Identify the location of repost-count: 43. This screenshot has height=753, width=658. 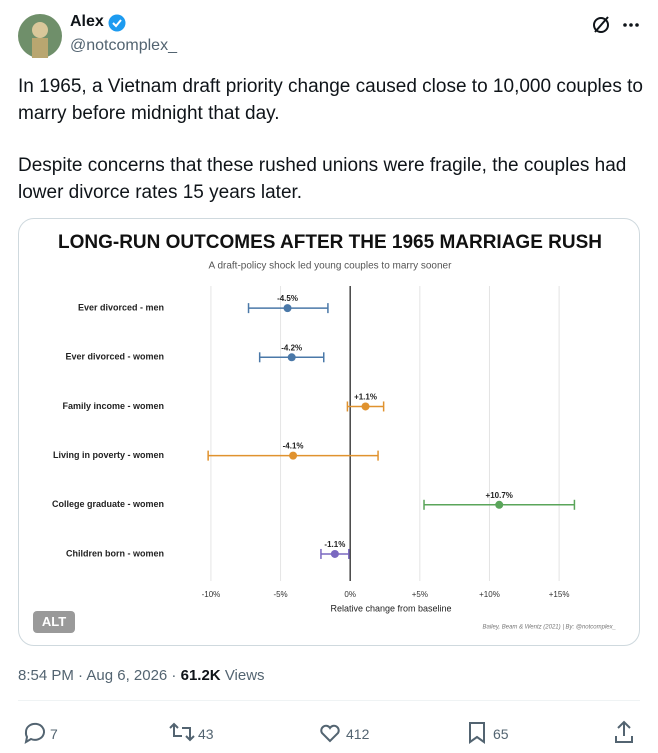
(206, 734).